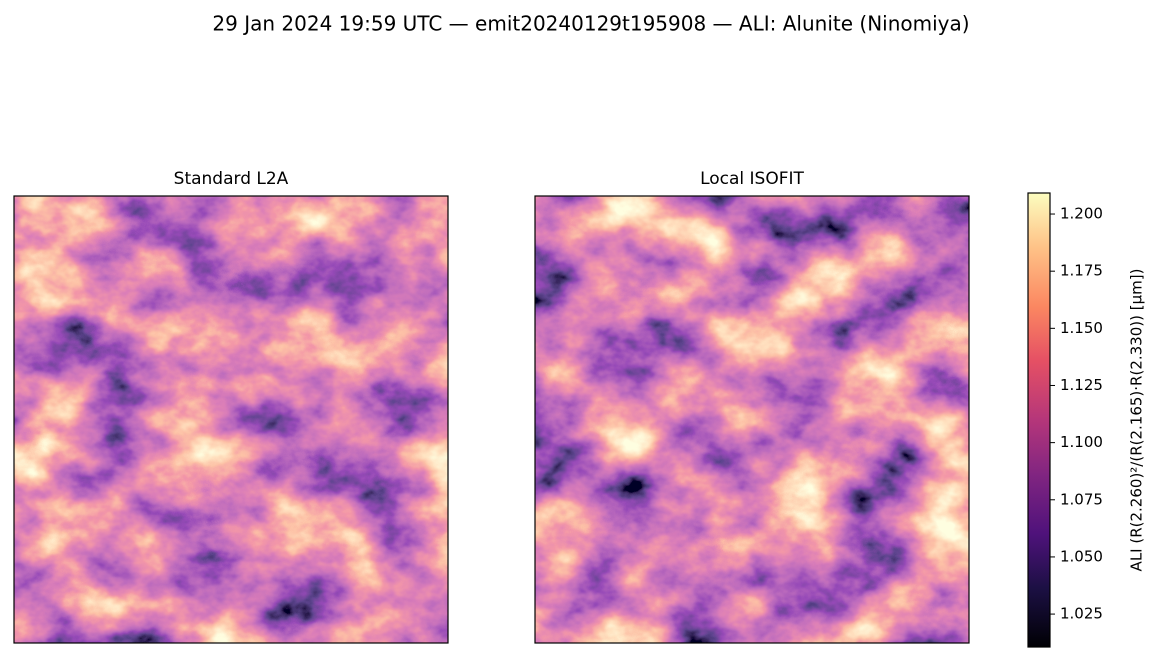 The image size is (1161, 661). What do you see at coordinates (1081, 556) in the screenshot?
I see `colorbar-tick-label: 1.050` at bounding box center [1081, 556].